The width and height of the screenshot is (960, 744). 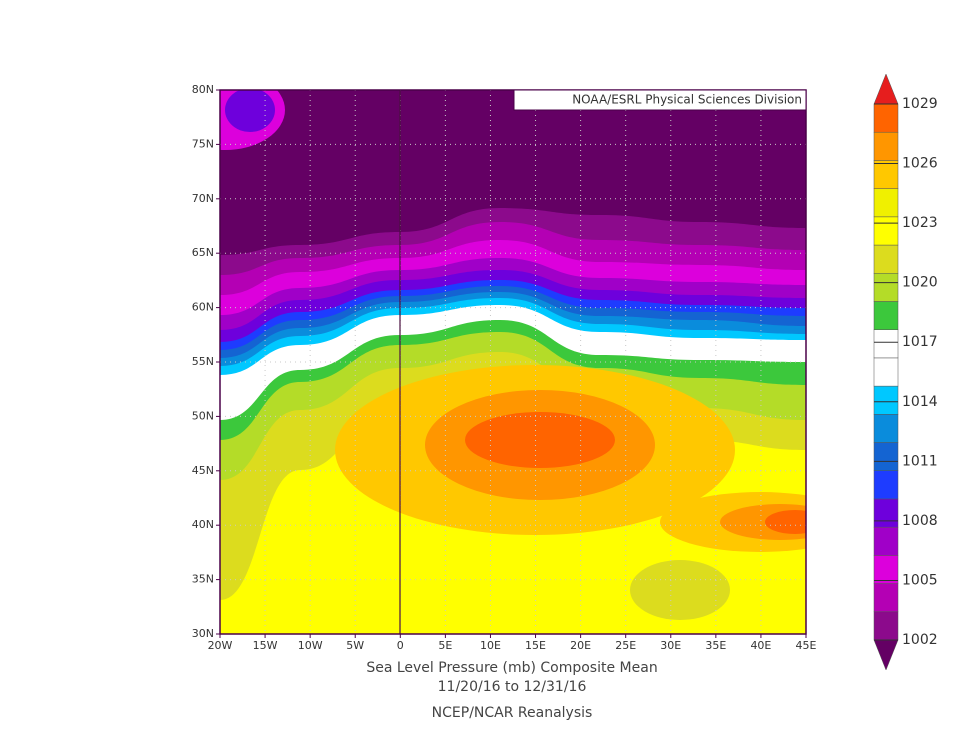 What do you see at coordinates (203, 633) in the screenshot?
I see `y-tick-label: 30N` at bounding box center [203, 633].